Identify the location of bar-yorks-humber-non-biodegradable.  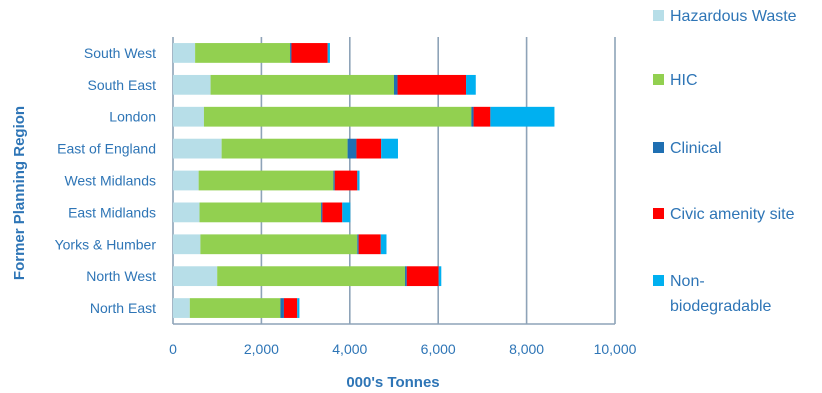
(383, 244).